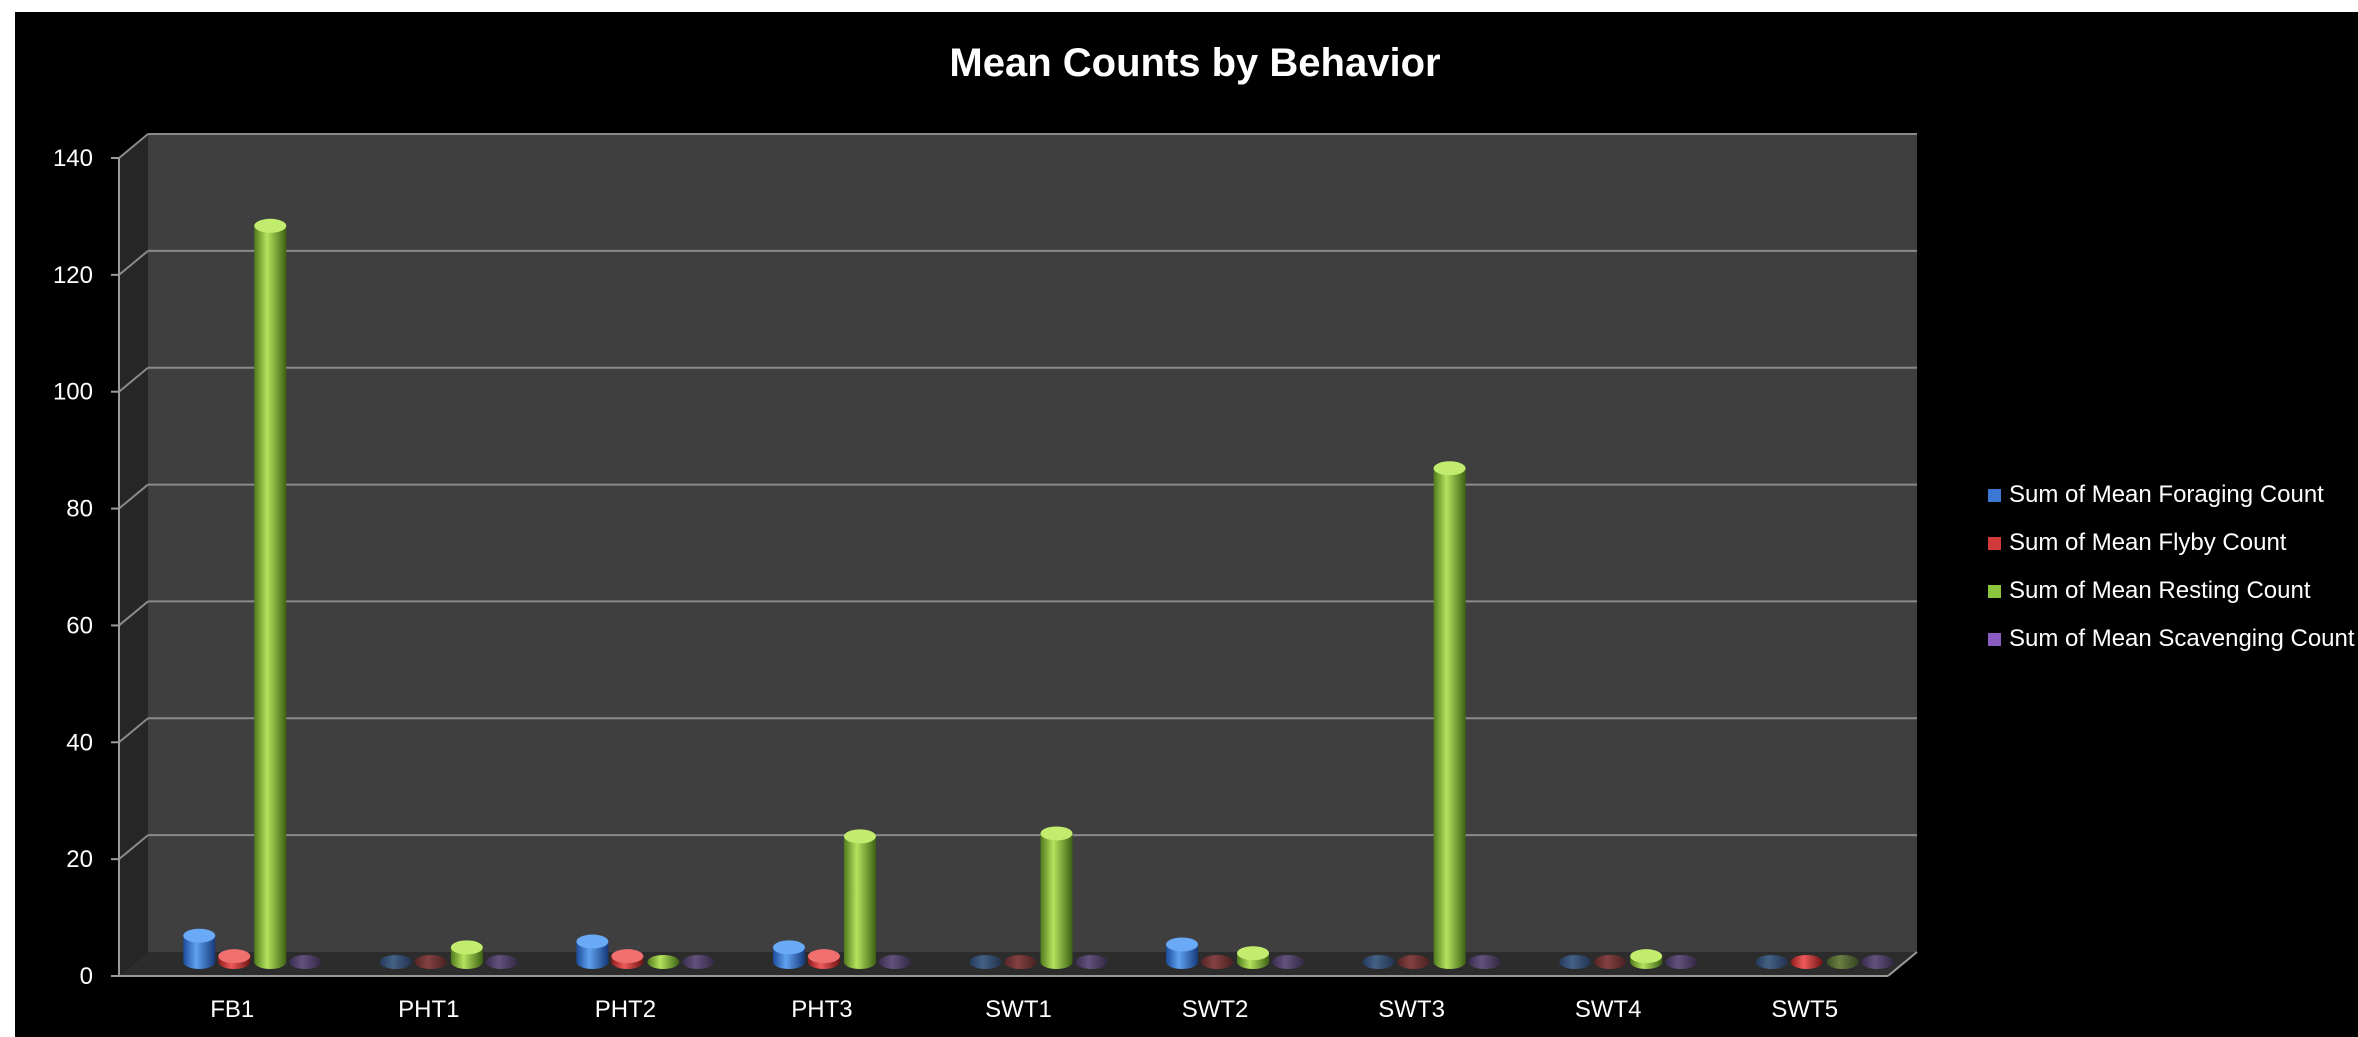 This screenshot has width=2358, height=1037. What do you see at coordinates (232, 1009) in the screenshot?
I see `x-category-label: FB1` at bounding box center [232, 1009].